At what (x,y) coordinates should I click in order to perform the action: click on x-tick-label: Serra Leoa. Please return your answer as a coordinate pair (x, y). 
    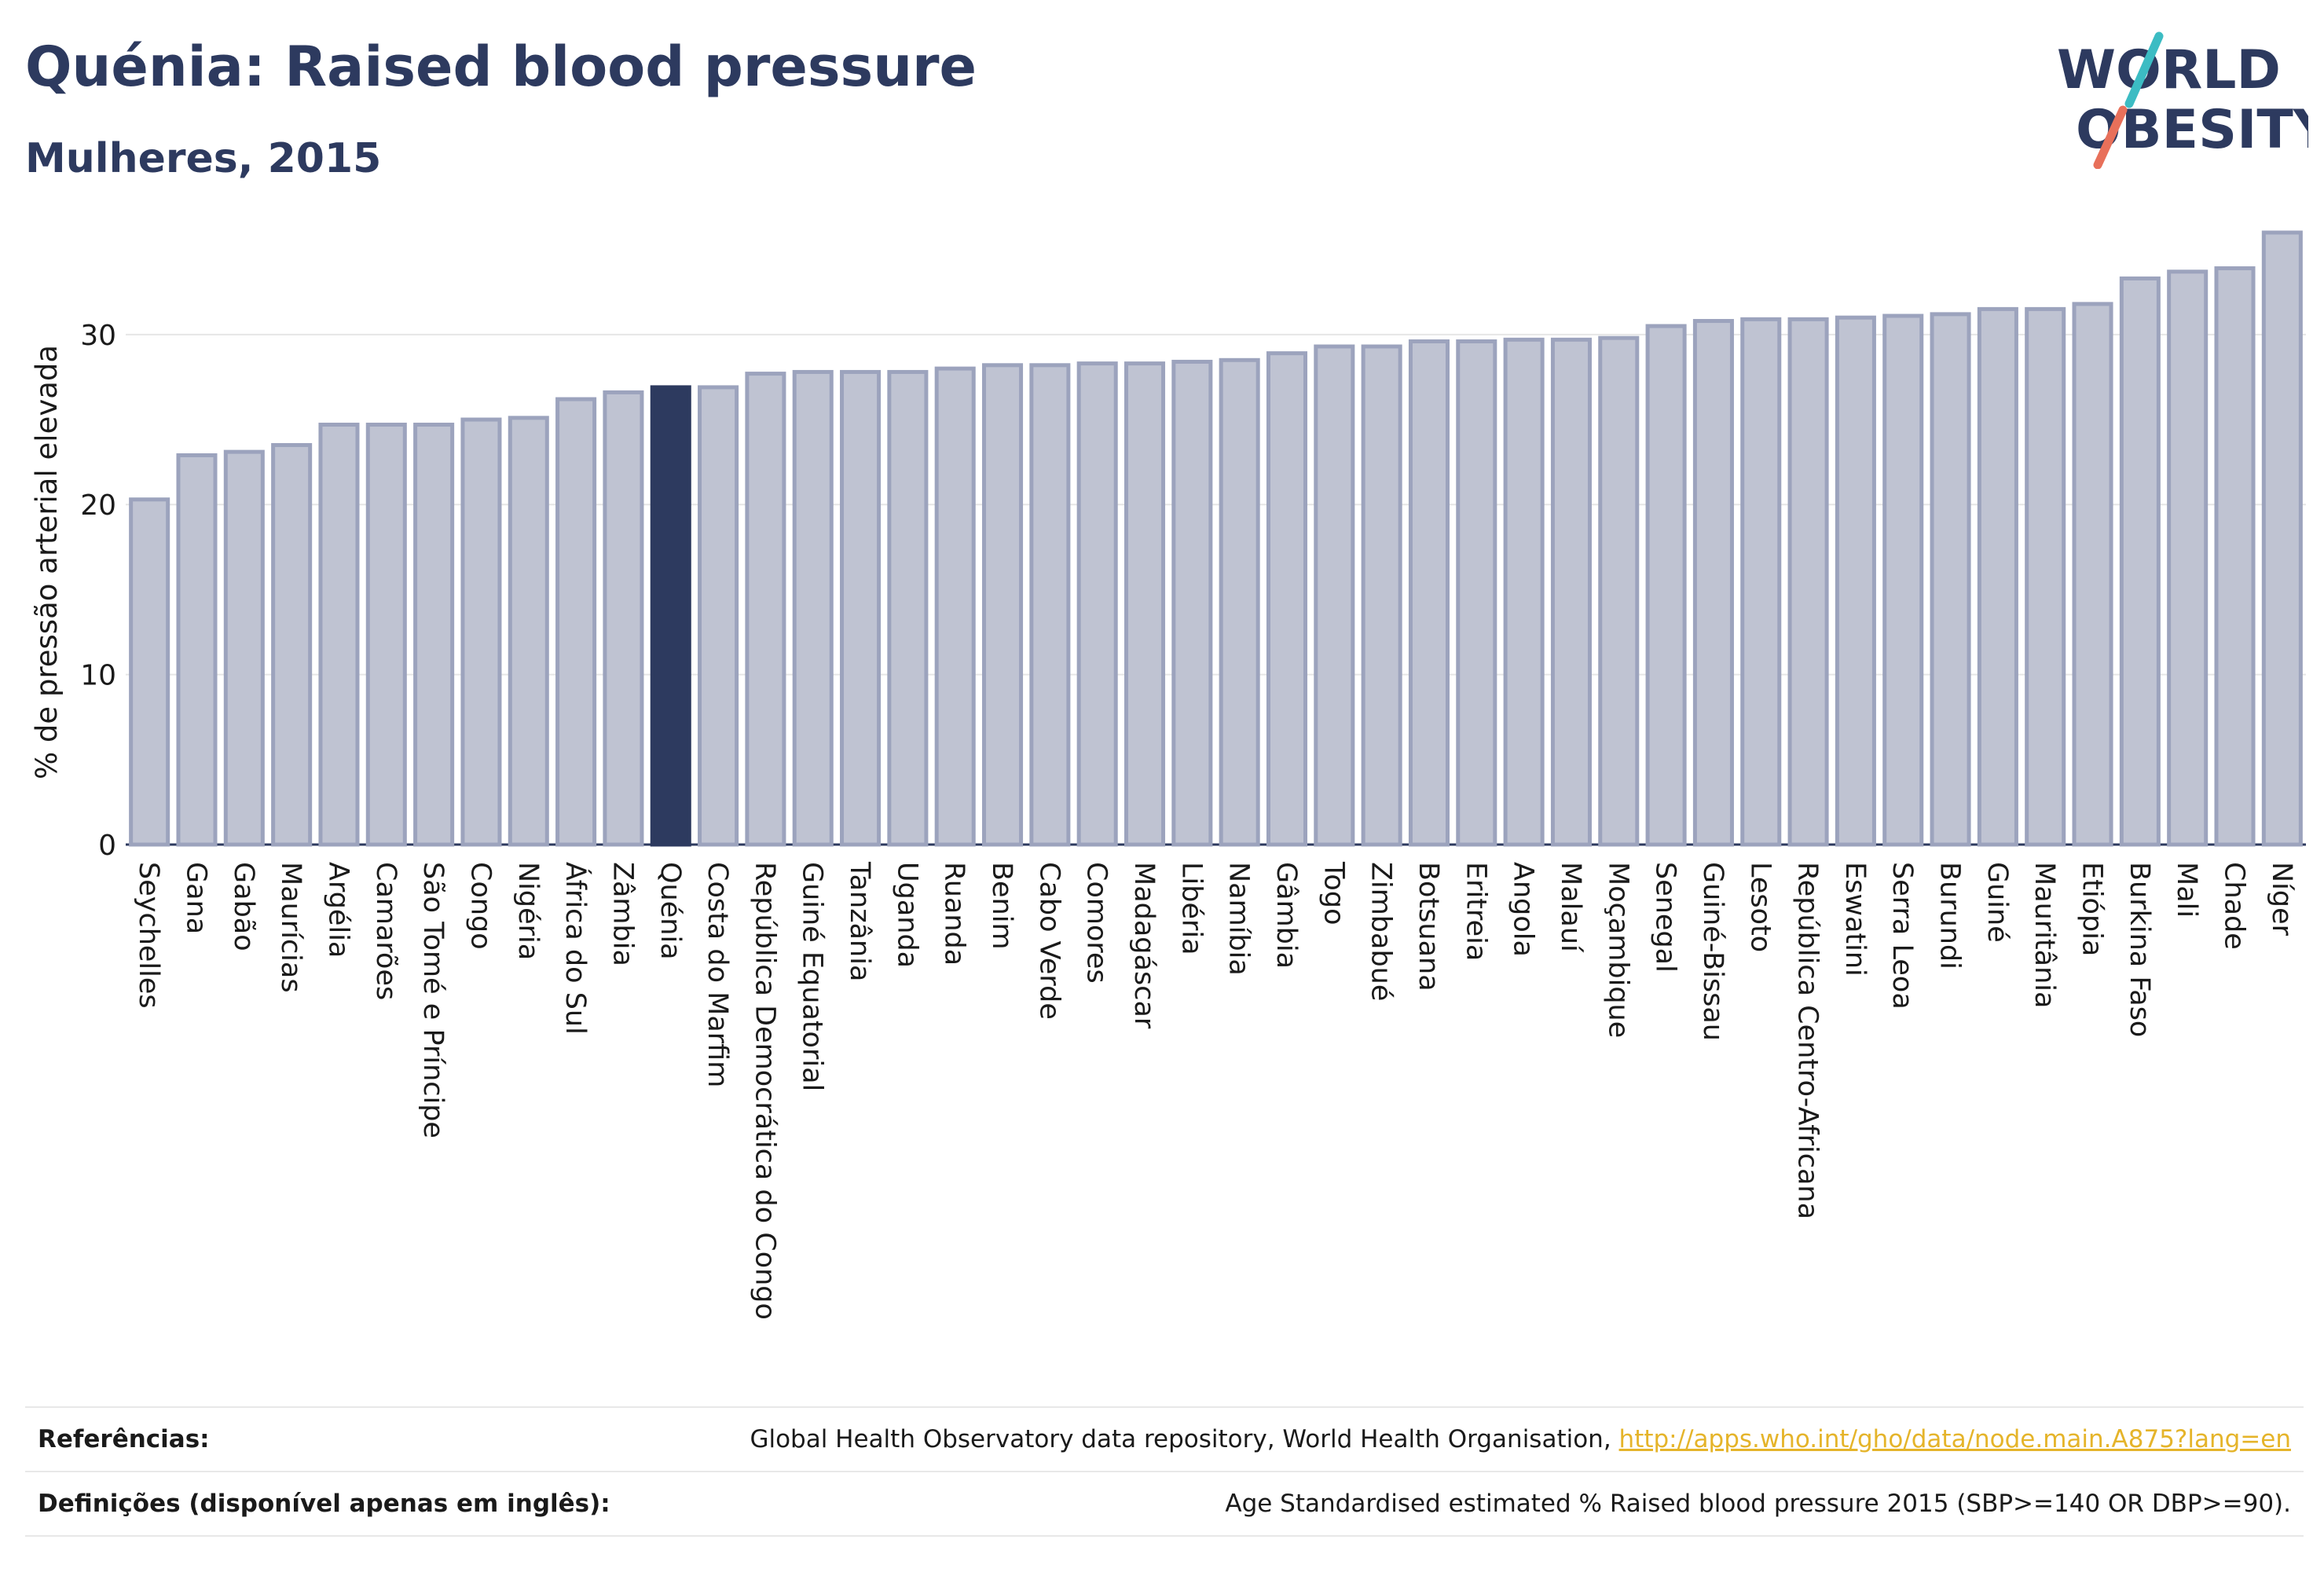
    Looking at the image, I should click on (1902, 936).